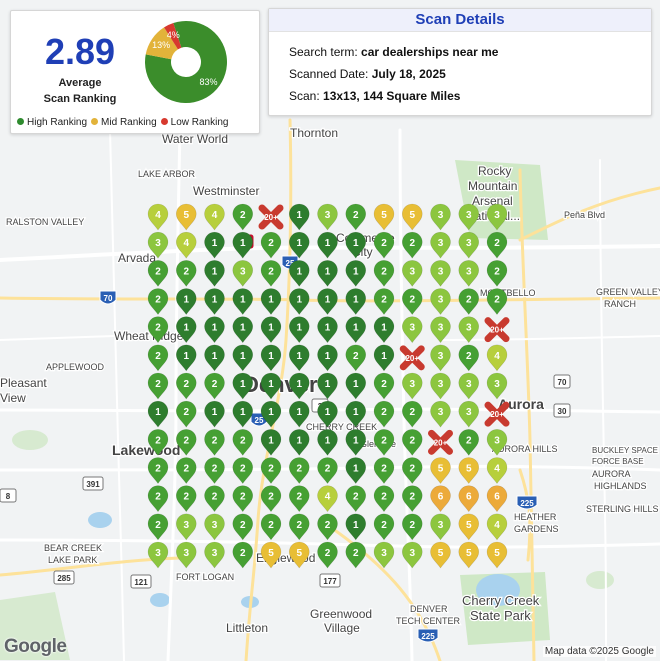 Image resolution: width=660 pixels, height=661 pixels. What do you see at coordinates (497, 499) in the screenshot?
I see `ranking-pin: 6` at bounding box center [497, 499].